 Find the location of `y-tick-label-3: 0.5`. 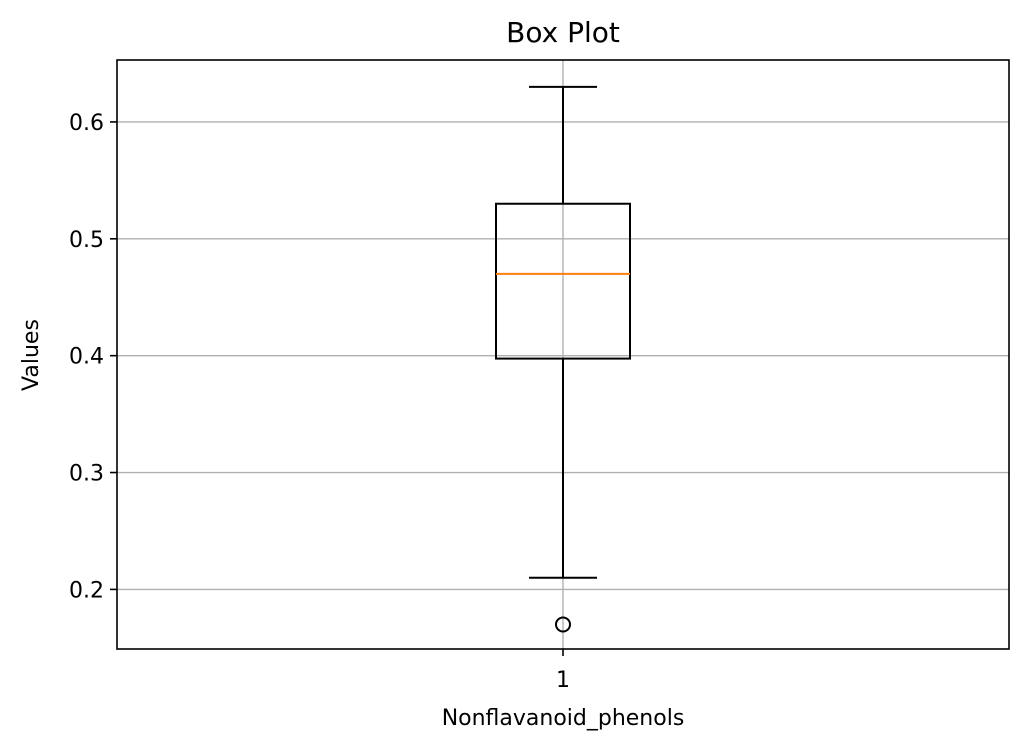

y-tick-label-3: 0.5 is located at coordinates (86, 240).